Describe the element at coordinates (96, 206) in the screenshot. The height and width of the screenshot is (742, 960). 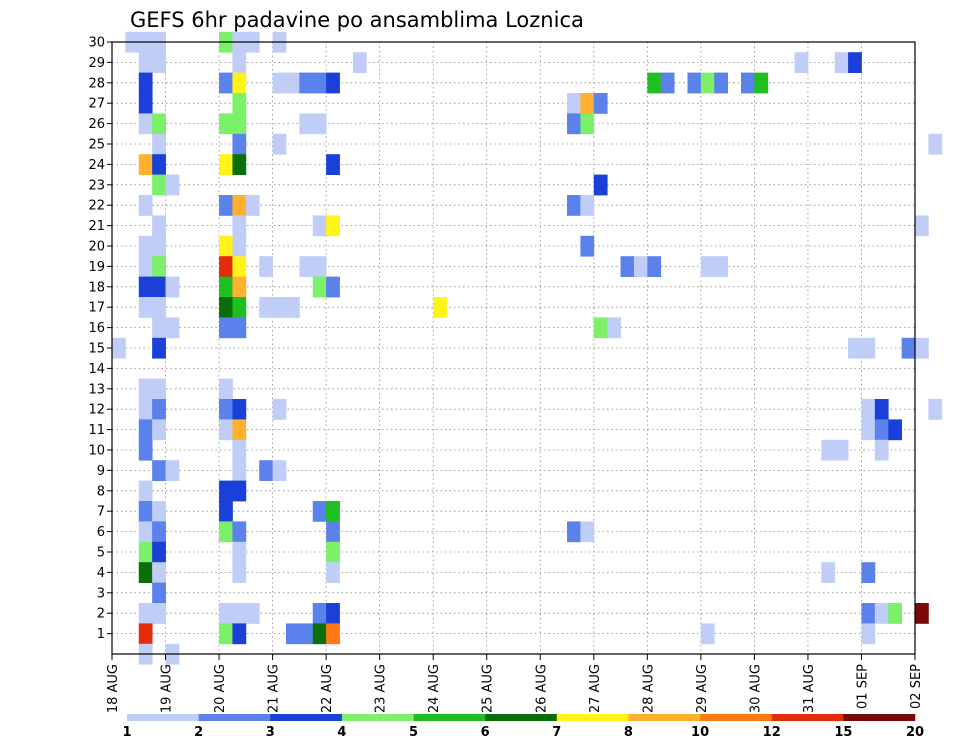
I see `y-tick-label: 22` at that location.